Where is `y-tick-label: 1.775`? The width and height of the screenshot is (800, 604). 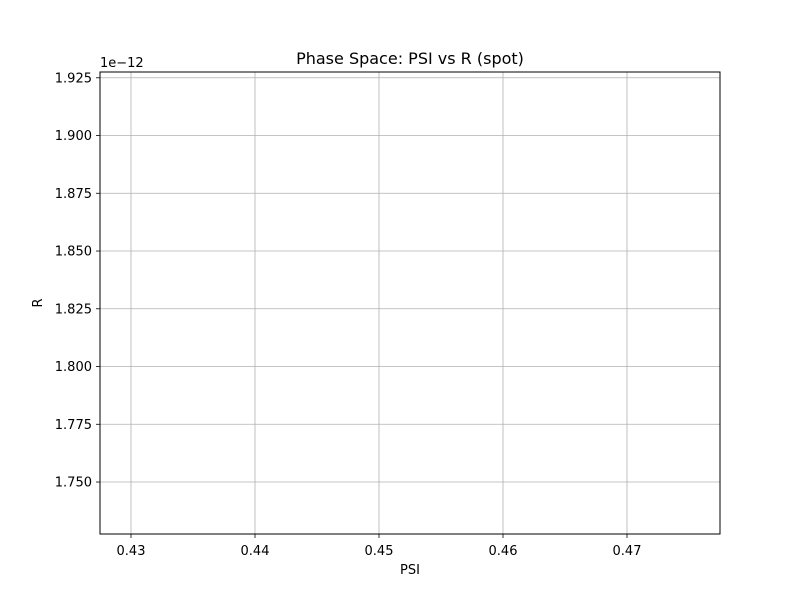 y-tick-label: 1.775 is located at coordinates (73, 425).